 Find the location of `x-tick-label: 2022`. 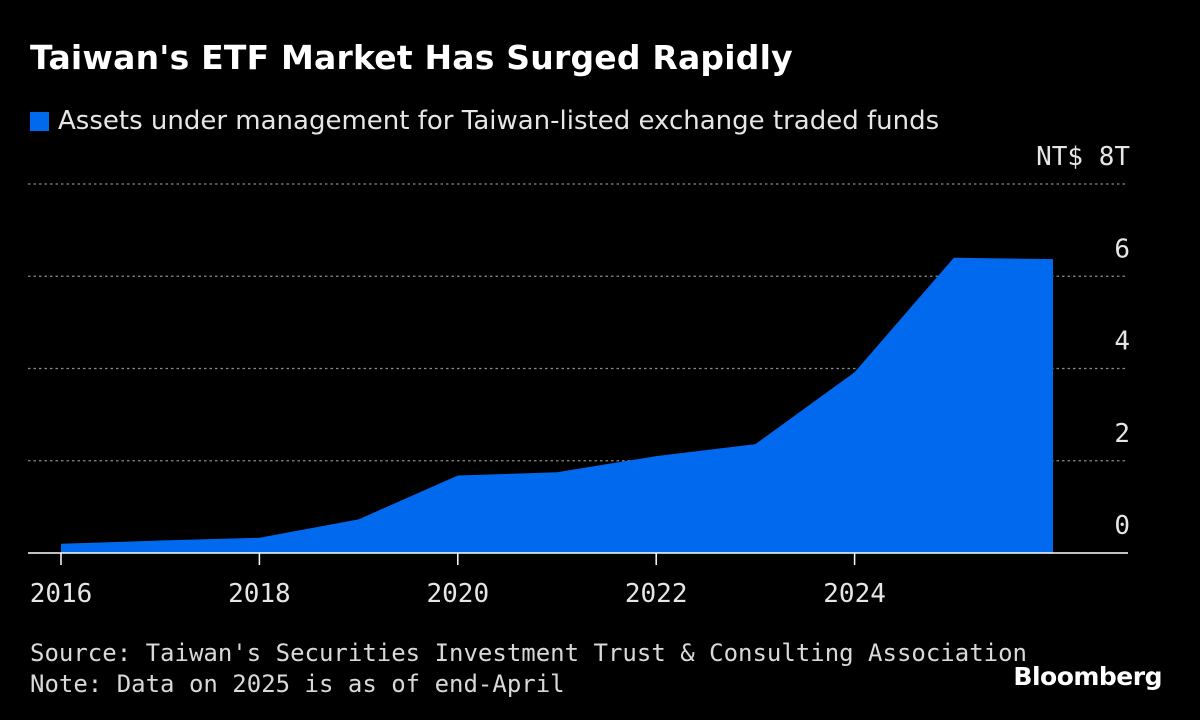

x-tick-label: 2022 is located at coordinates (656, 594).